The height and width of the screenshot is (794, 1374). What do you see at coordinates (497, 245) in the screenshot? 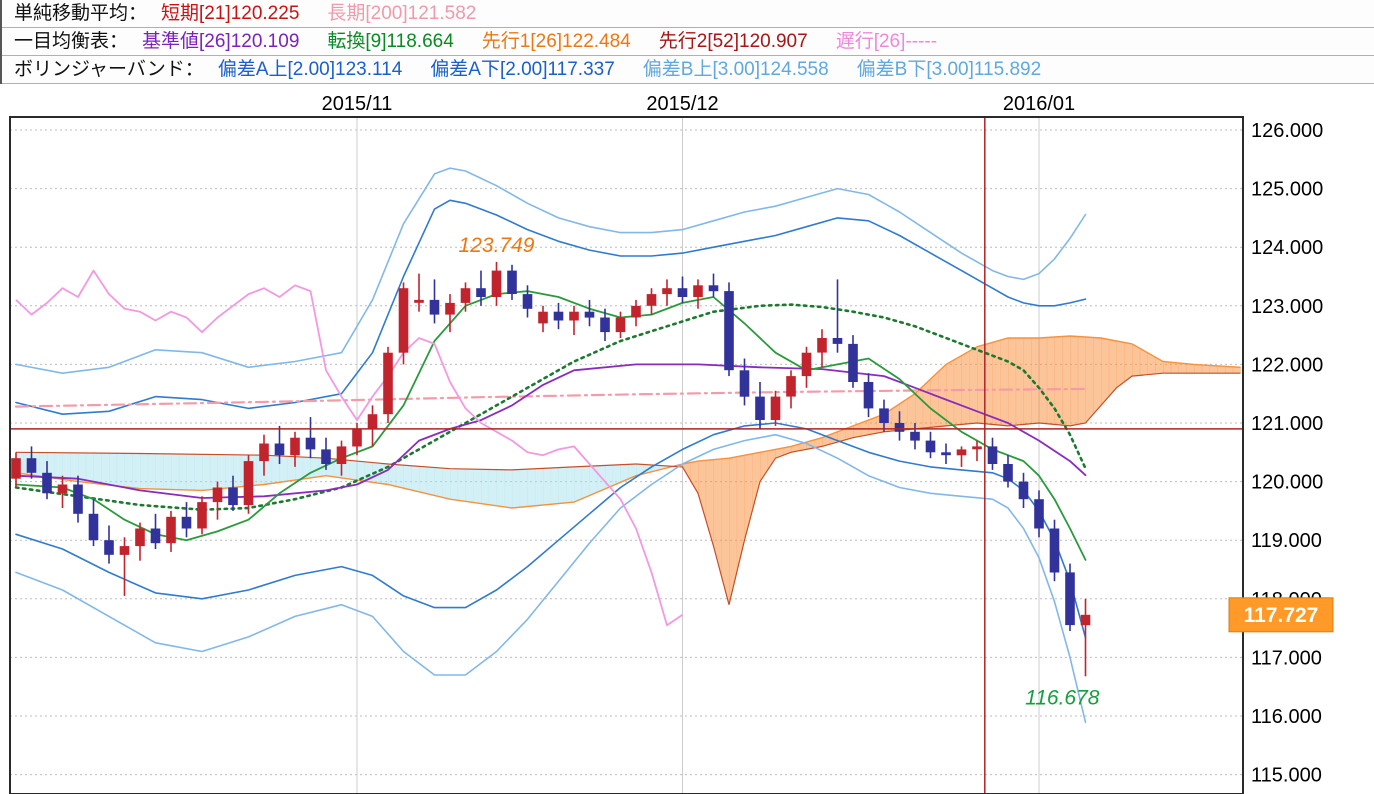
I see `high-price-label: 123.749` at bounding box center [497, 245].